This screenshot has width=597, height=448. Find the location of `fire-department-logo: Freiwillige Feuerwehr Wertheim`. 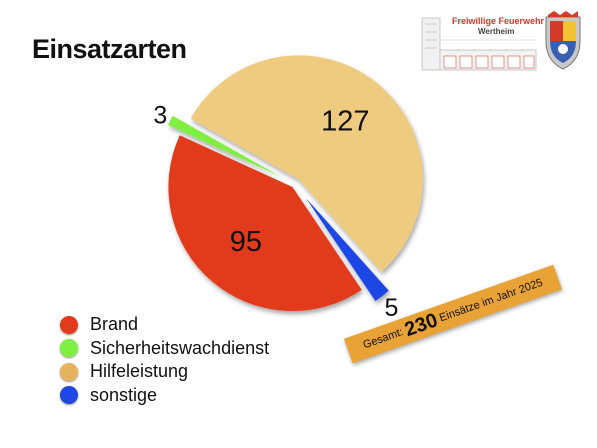

fire-department-logo: Freiwillige Feuerwehr Wertheim is located at coordinates (506, 43).